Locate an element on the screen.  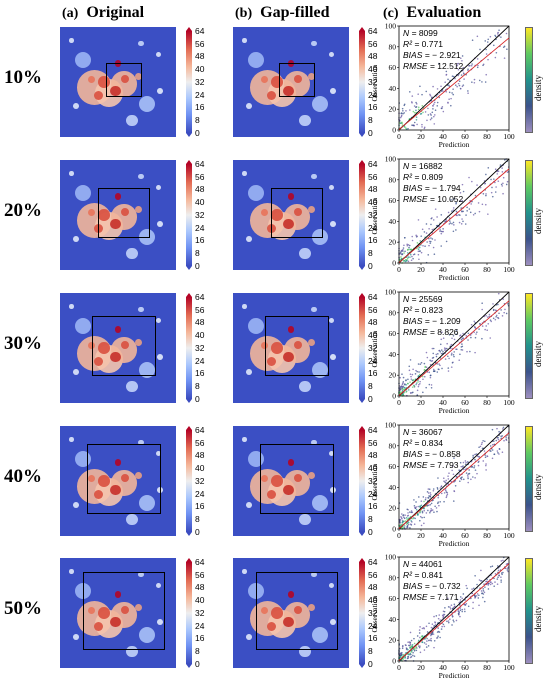
row-label: 40% is located at coordinates (23, 476).